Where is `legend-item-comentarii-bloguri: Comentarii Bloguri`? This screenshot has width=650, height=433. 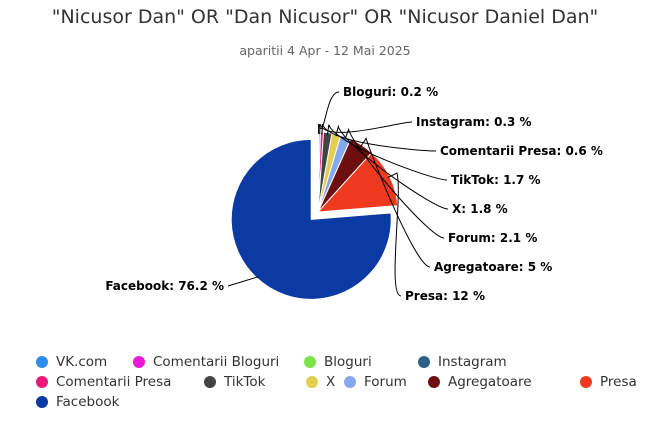 legend-item-comentarii-bloguri: Comentarii Bloguri is located at coordinates (206, 362).